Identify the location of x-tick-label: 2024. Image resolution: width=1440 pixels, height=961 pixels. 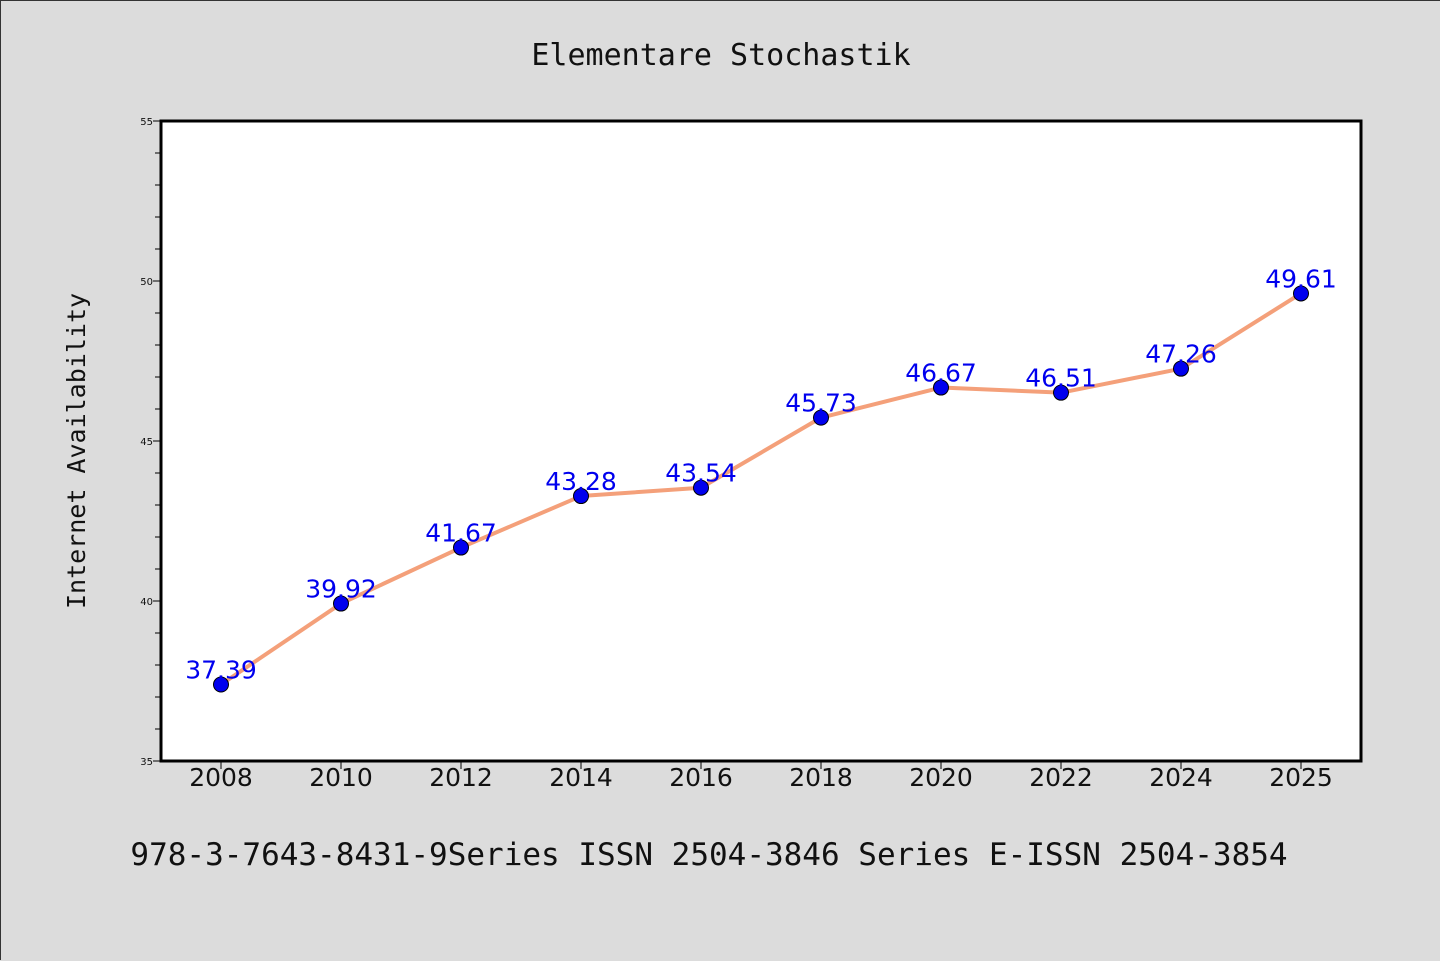
(1181, 777).